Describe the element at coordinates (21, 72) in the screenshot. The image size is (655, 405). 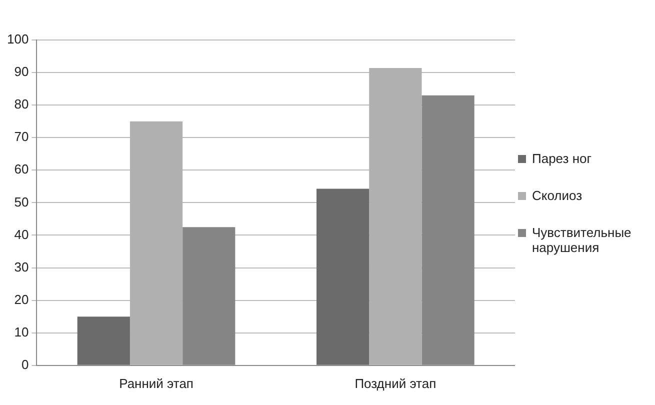
I see `y-tick-label: 90` at that location.